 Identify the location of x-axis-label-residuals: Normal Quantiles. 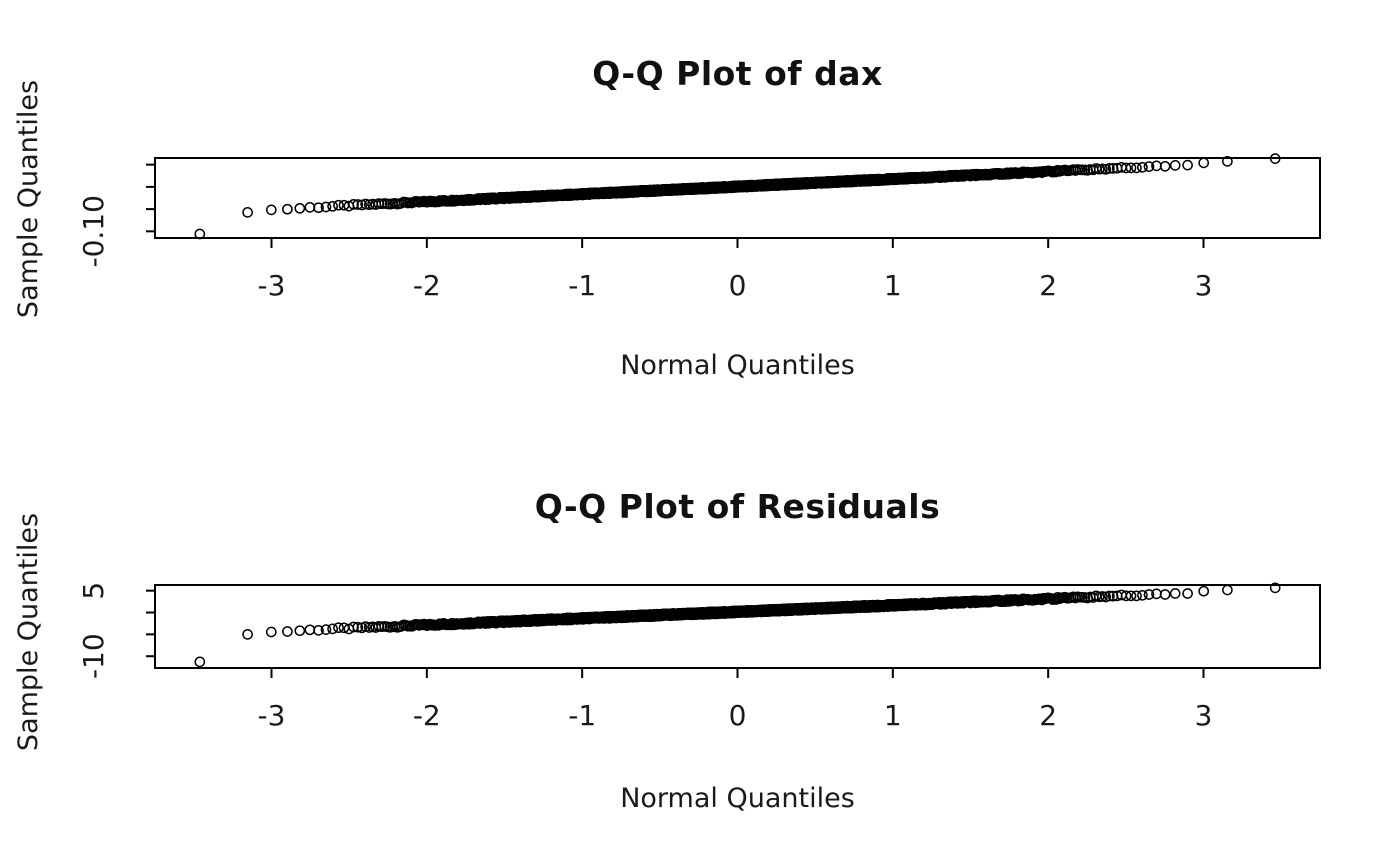
(737, 798).